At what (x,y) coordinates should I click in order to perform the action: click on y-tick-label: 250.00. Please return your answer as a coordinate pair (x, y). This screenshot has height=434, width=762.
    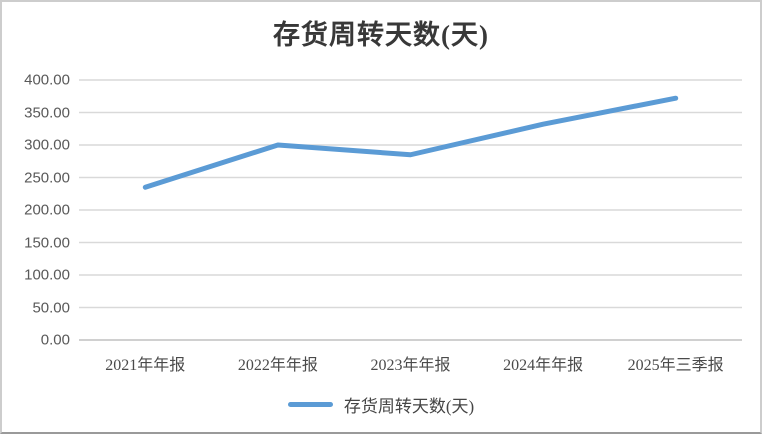
    Looking at the image, I should click on (47, 177).